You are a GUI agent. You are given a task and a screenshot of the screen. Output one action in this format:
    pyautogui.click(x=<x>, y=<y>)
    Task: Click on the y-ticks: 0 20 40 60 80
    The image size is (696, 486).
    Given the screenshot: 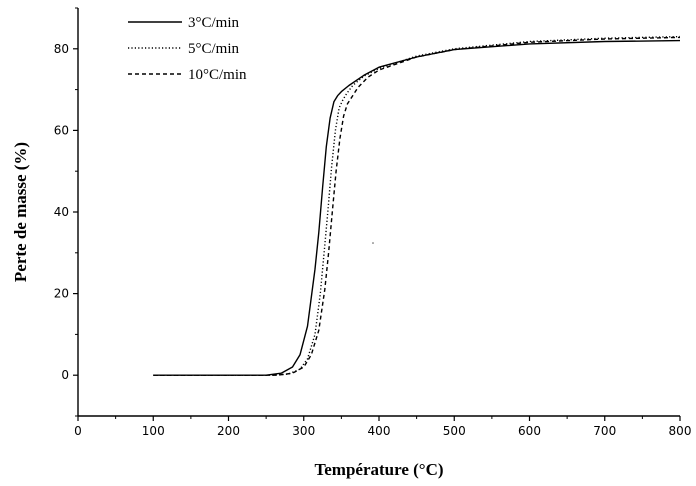 What is the action you would take?
    pyautogui.click(x=66, y=212)
    